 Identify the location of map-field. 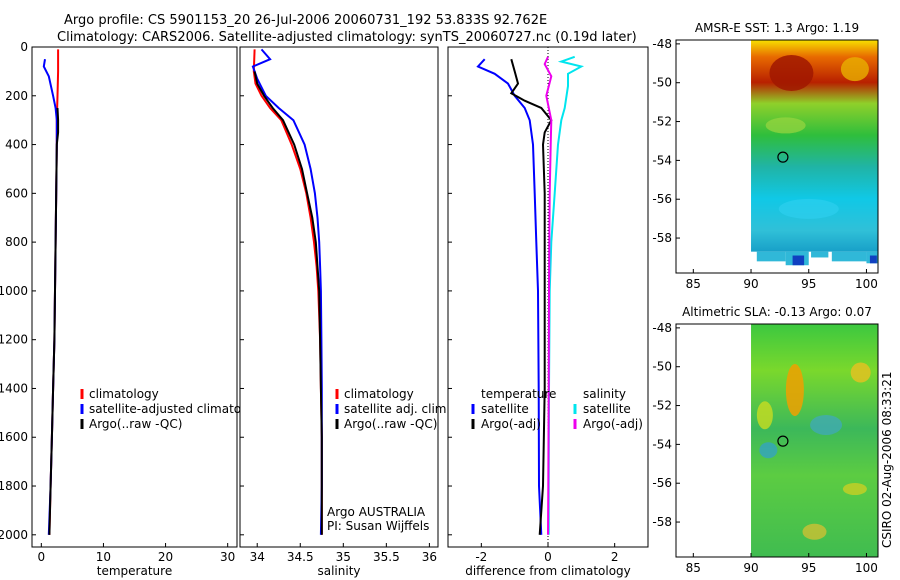
(814, 440).